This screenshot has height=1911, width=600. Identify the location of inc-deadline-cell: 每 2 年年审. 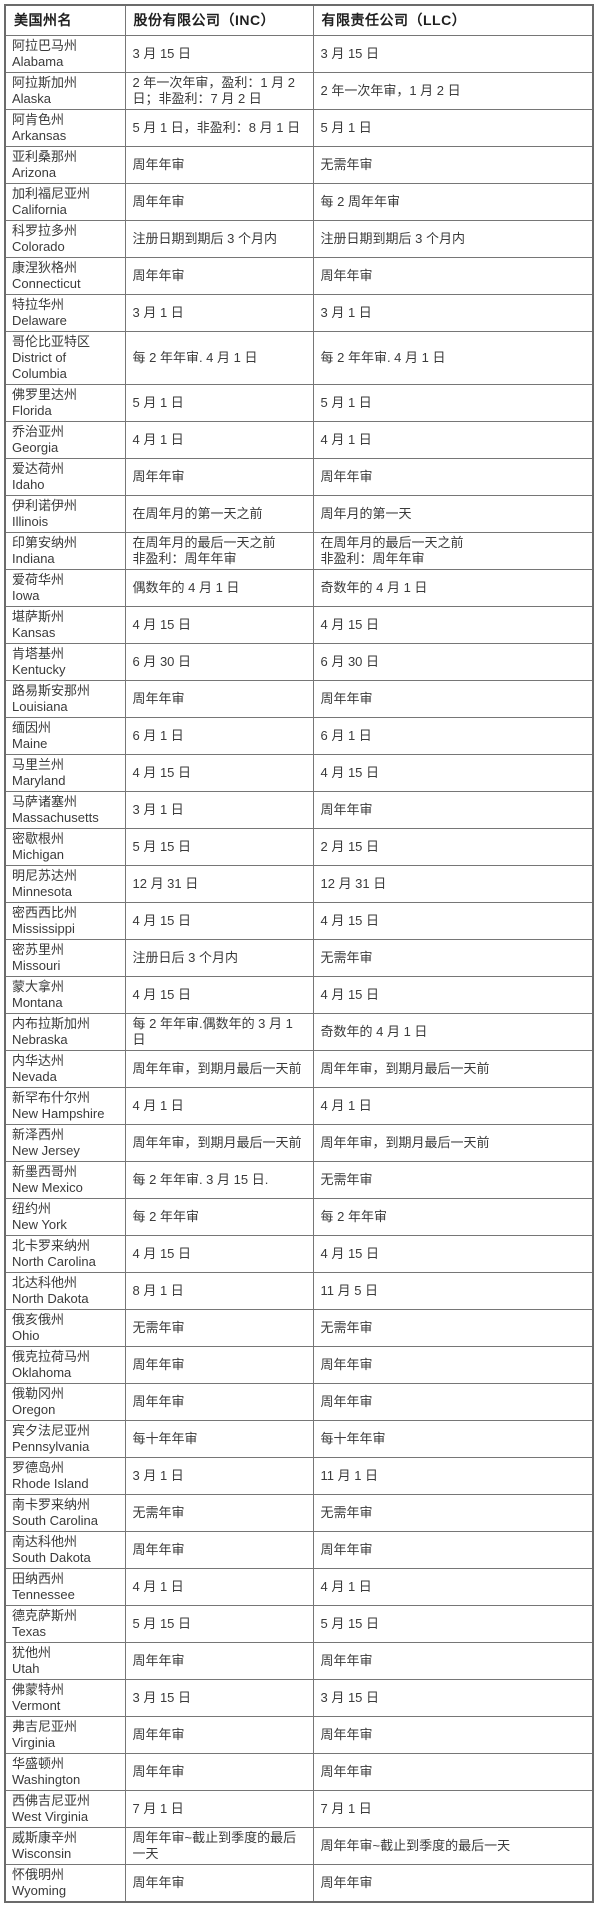
(219, 1217).